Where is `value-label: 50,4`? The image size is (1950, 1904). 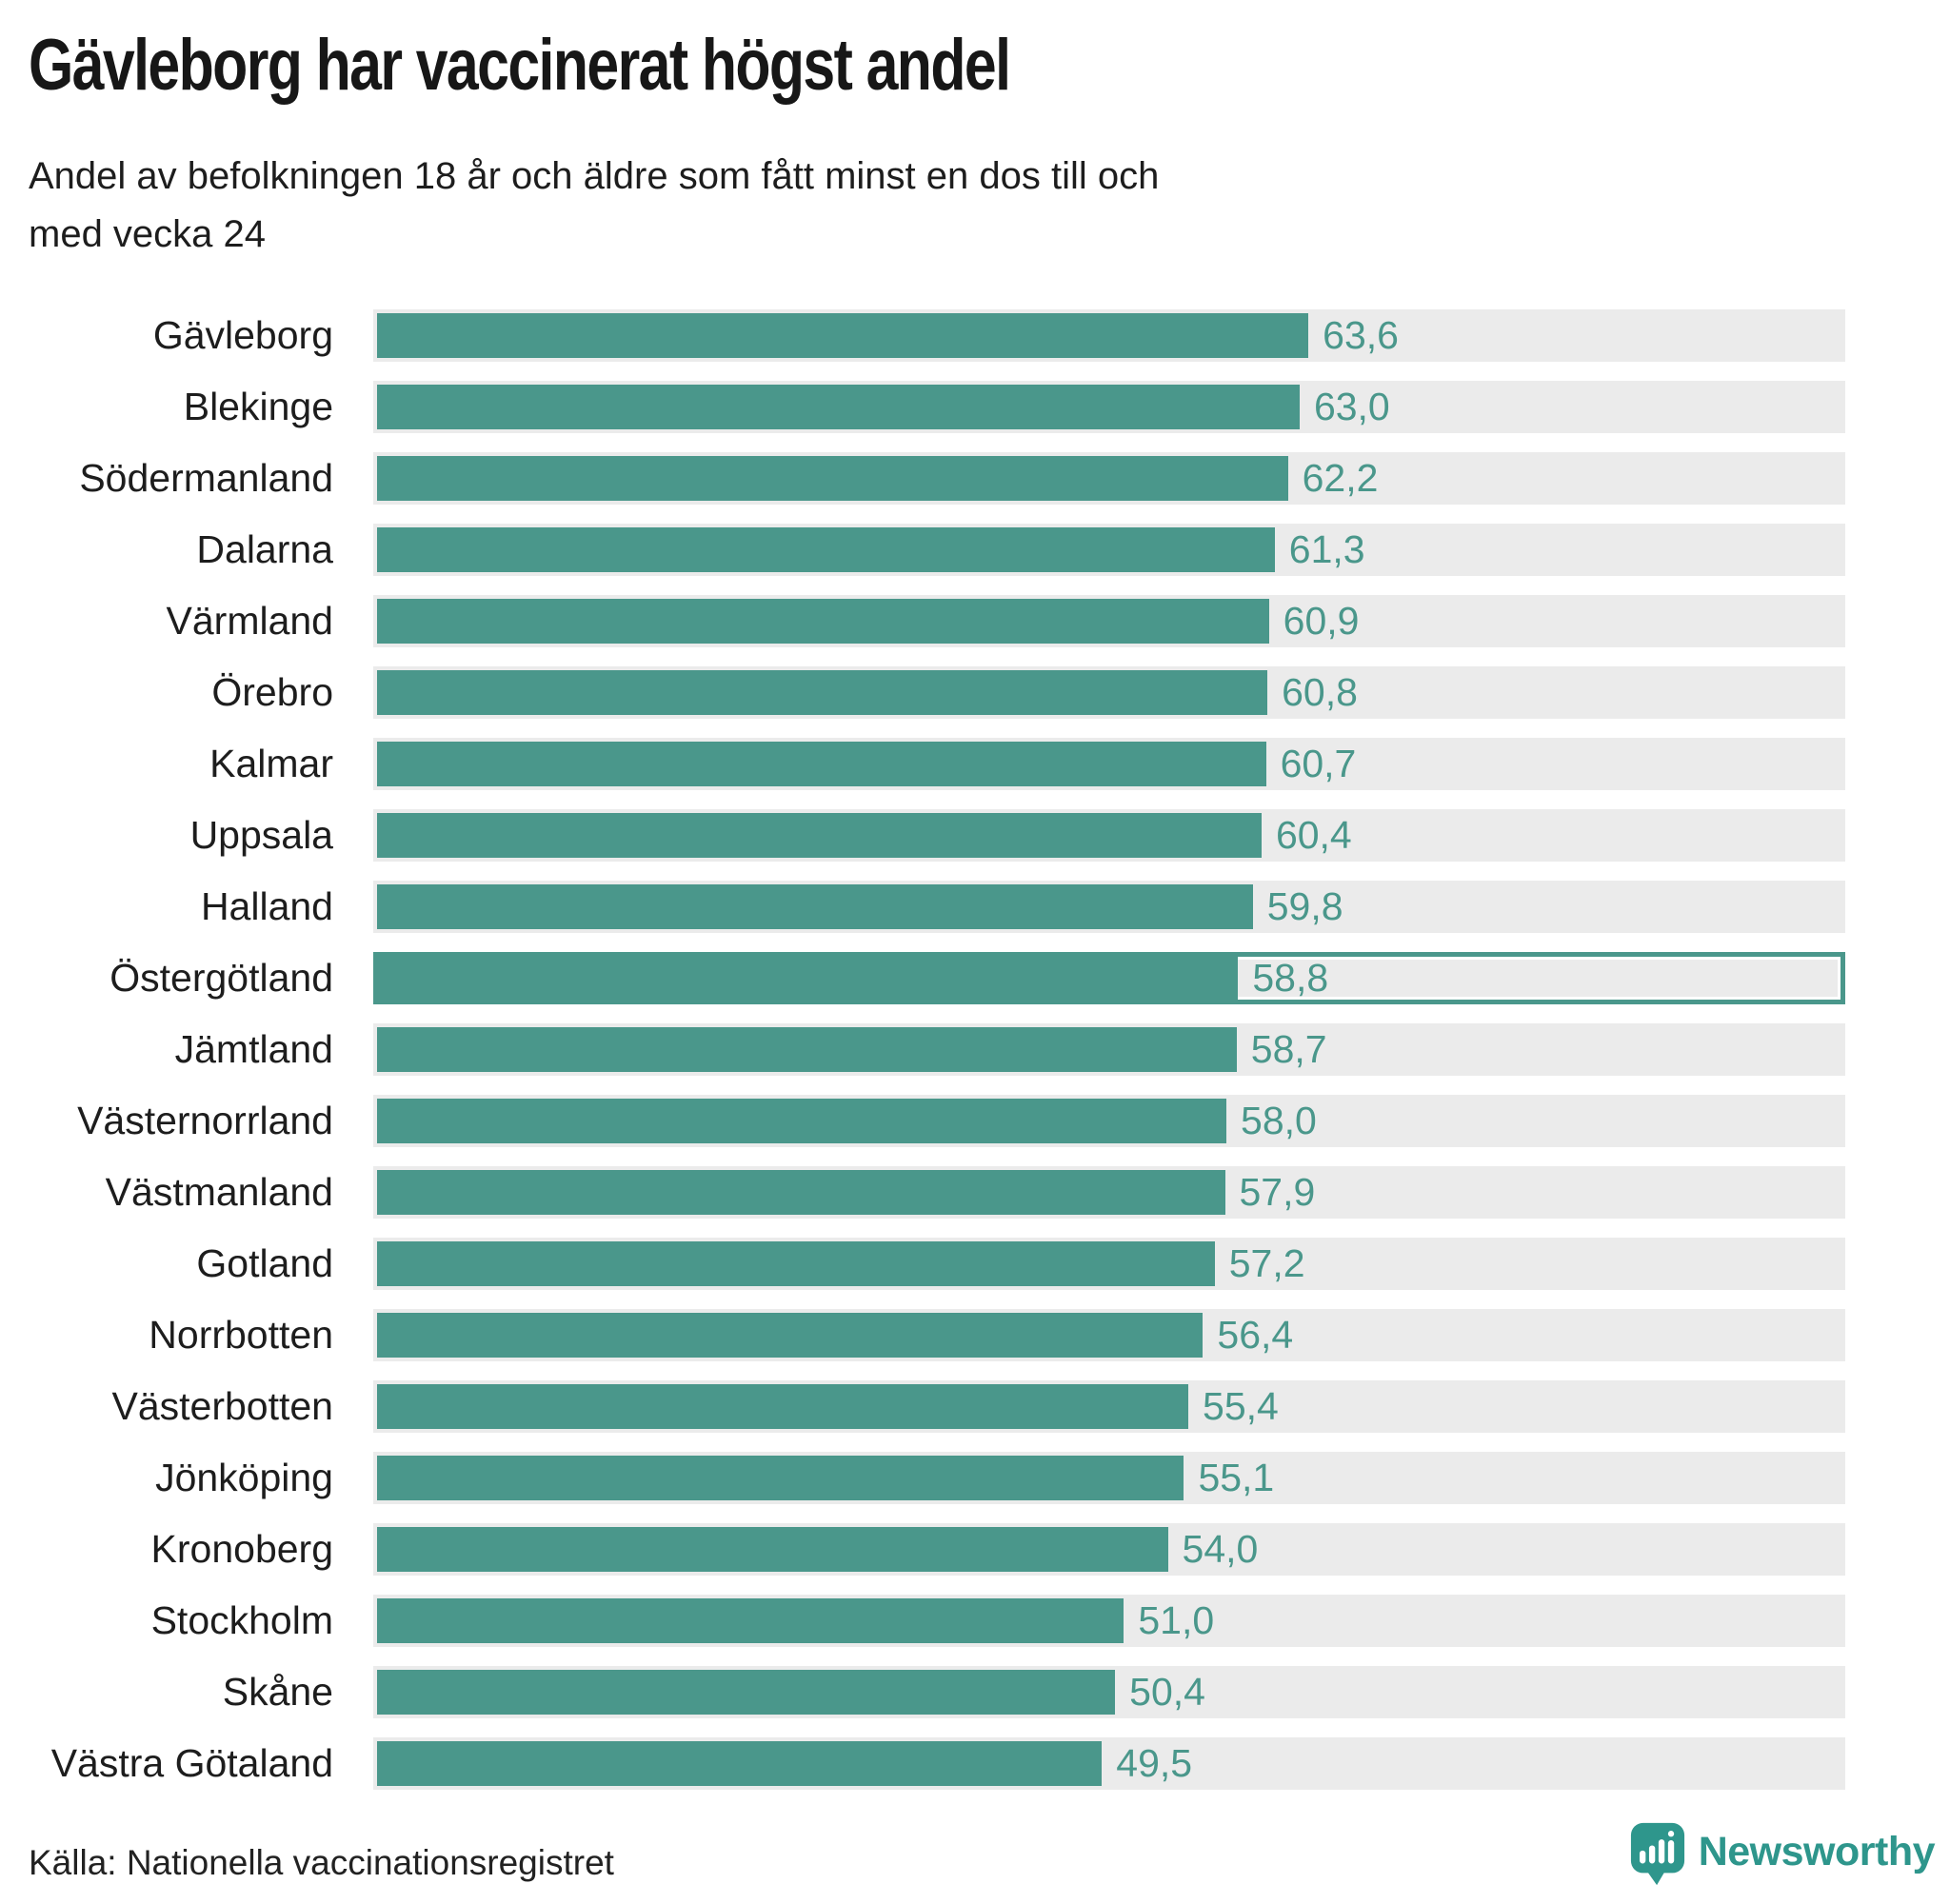 value-label: 50,4 is located at coordinates (1167, 1692).